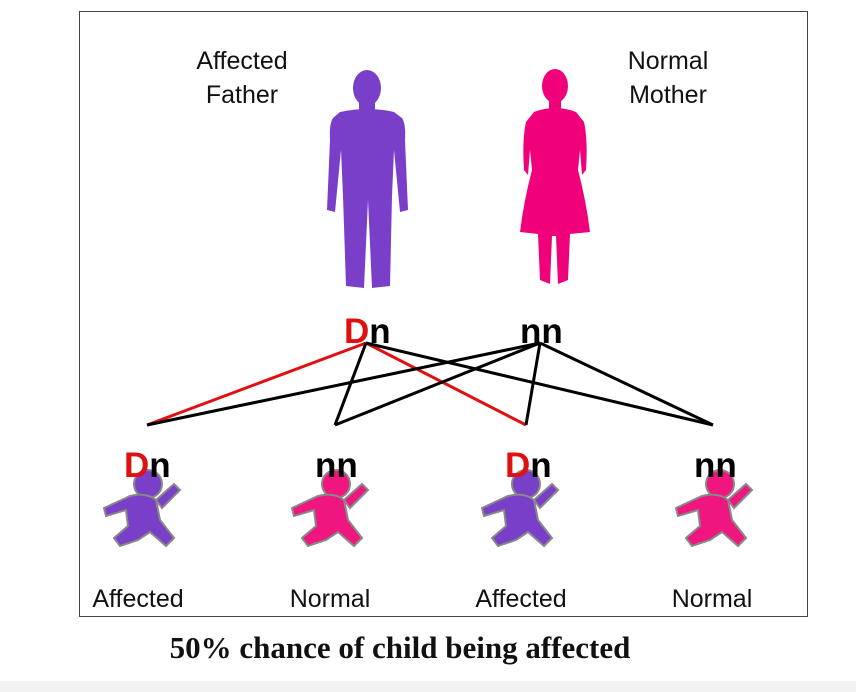 The image size is (856, 692). I want to click on father-label-line2: Father, so click(242, 95).